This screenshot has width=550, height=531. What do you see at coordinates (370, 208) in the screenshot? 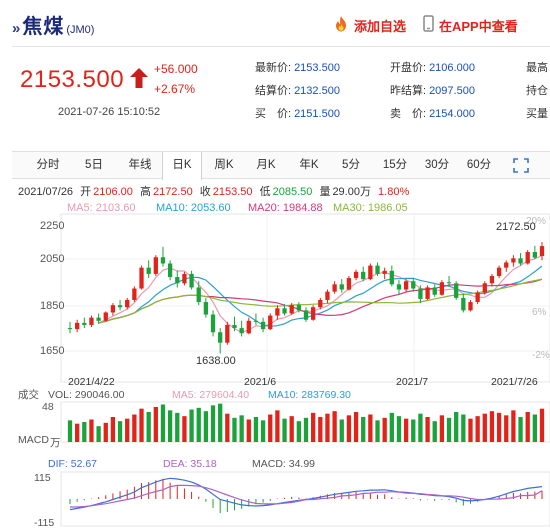
I see `ma30-legend: MA30: 1986.05` at bounding box center [370, 208].